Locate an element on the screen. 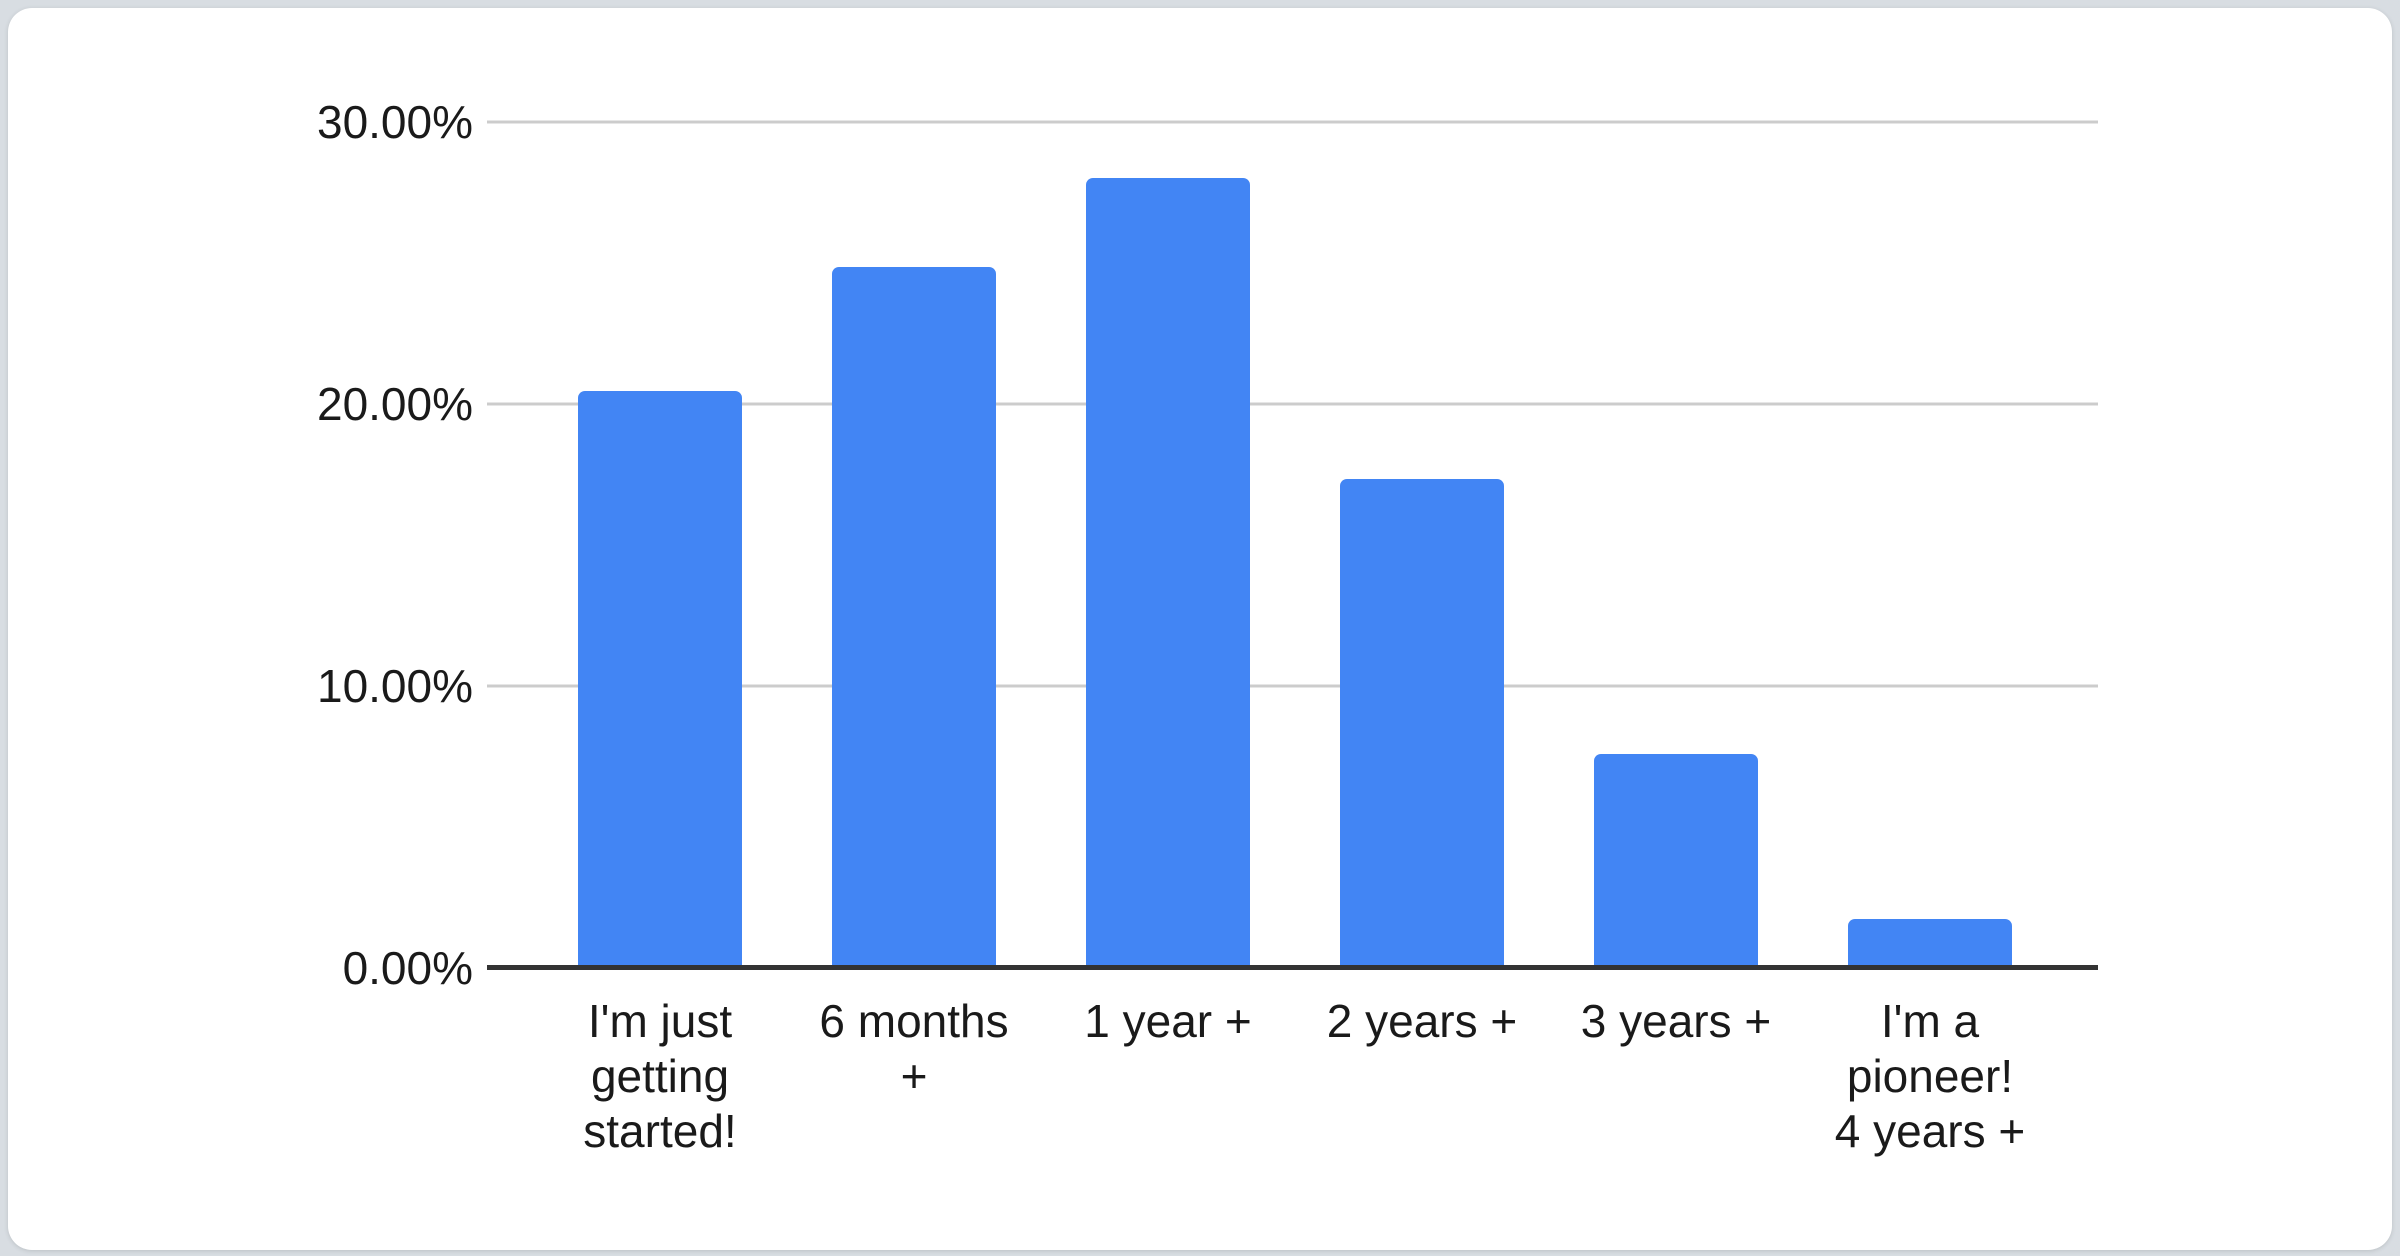 This screenshot has width=2400, height=1256. x-axis-category-label: 3 years + is located at coordinates (1676, 1021).